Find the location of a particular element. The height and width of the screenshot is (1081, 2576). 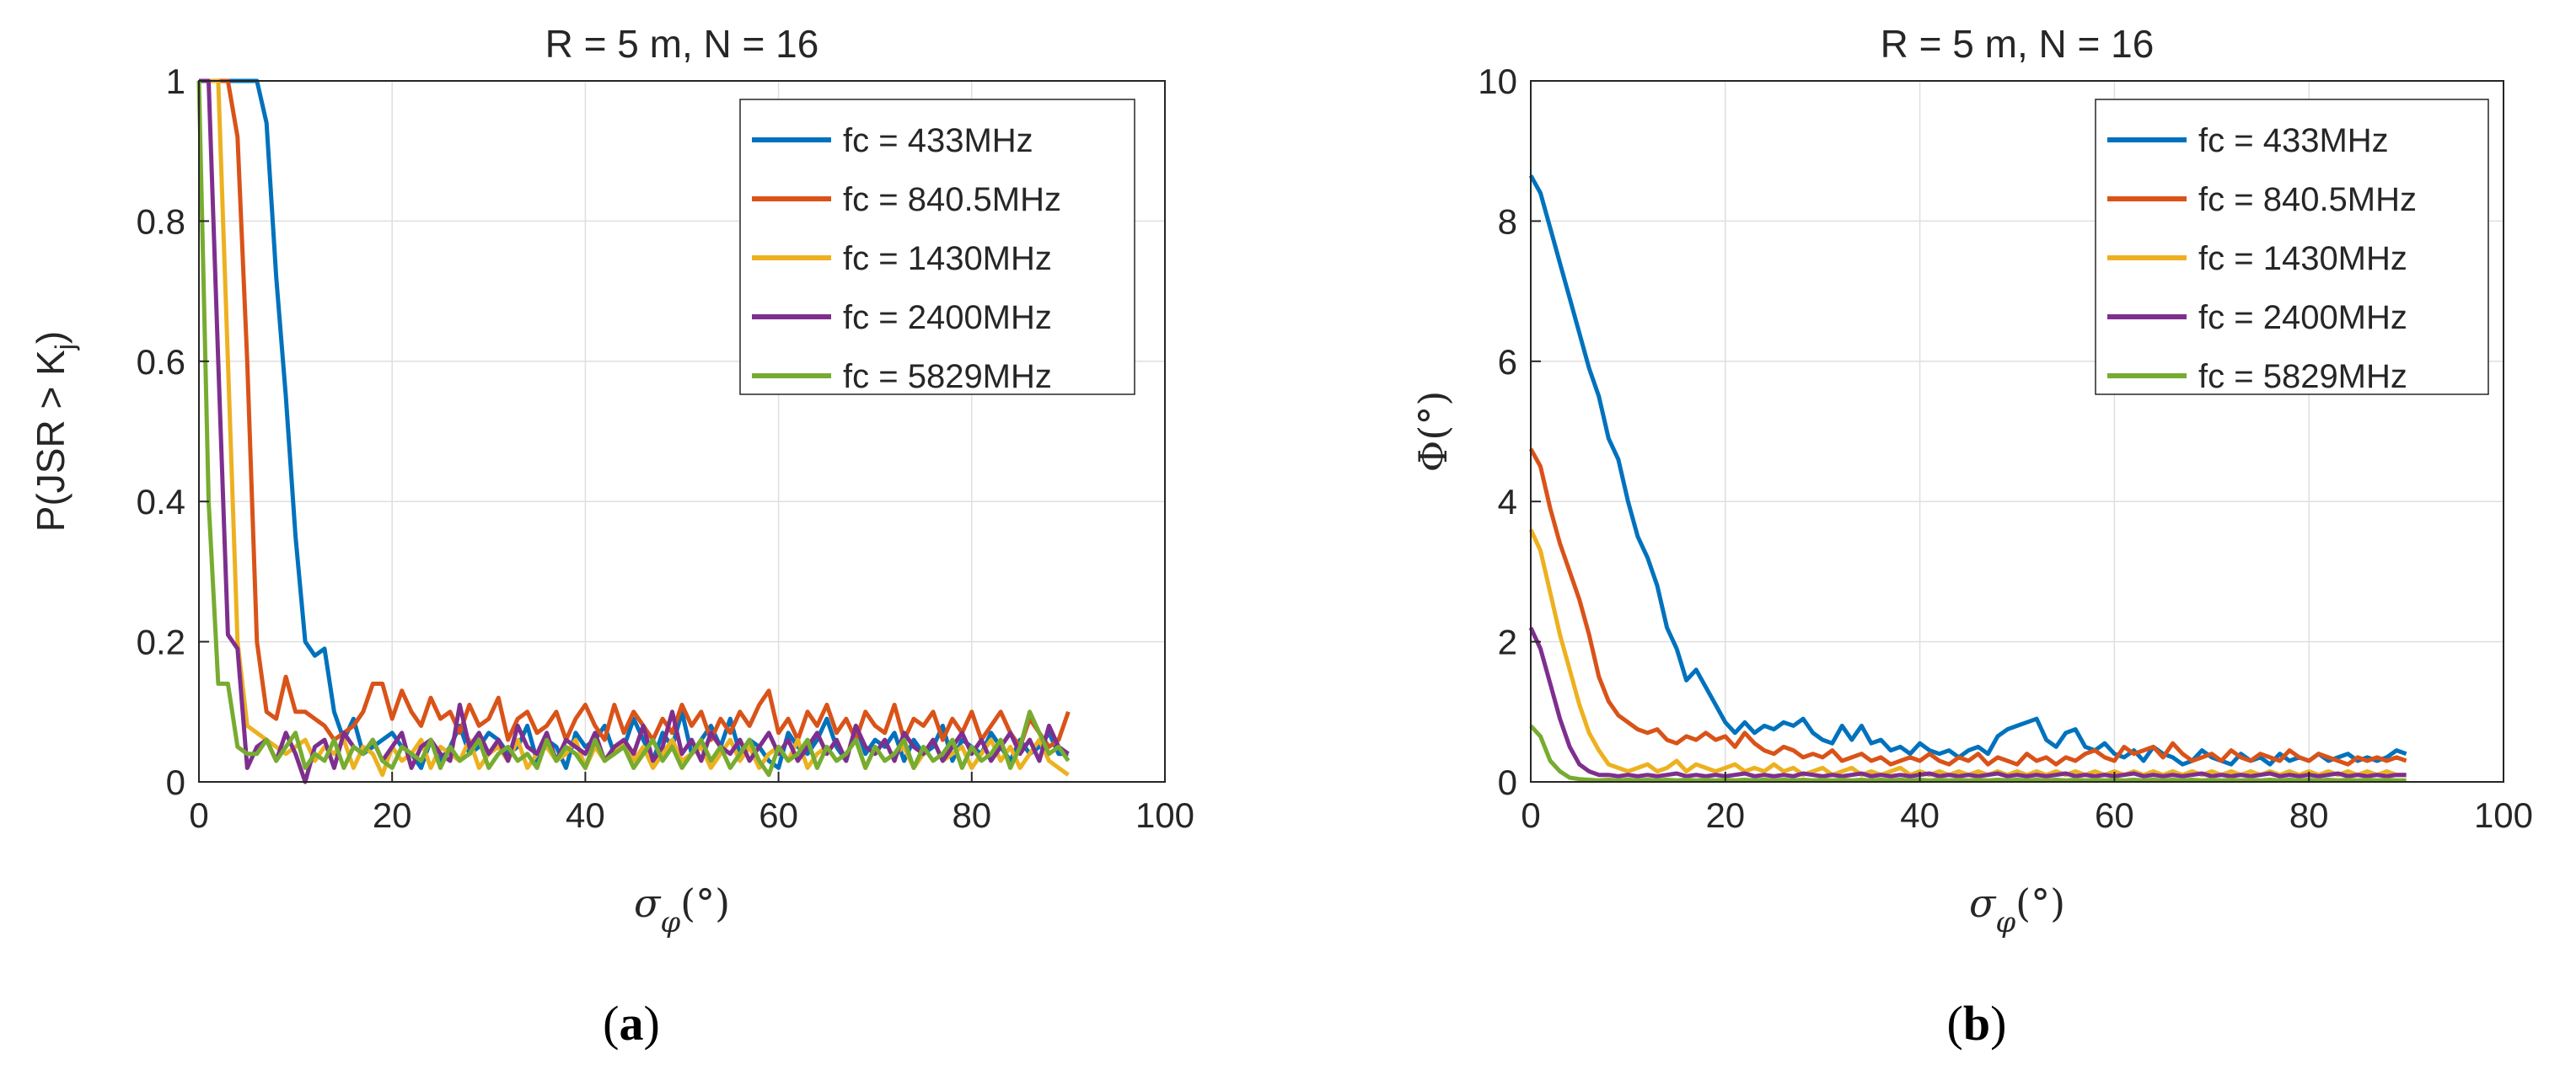

y-axis-label-symbol-b: Φ is located at coordinates (1433, 457).